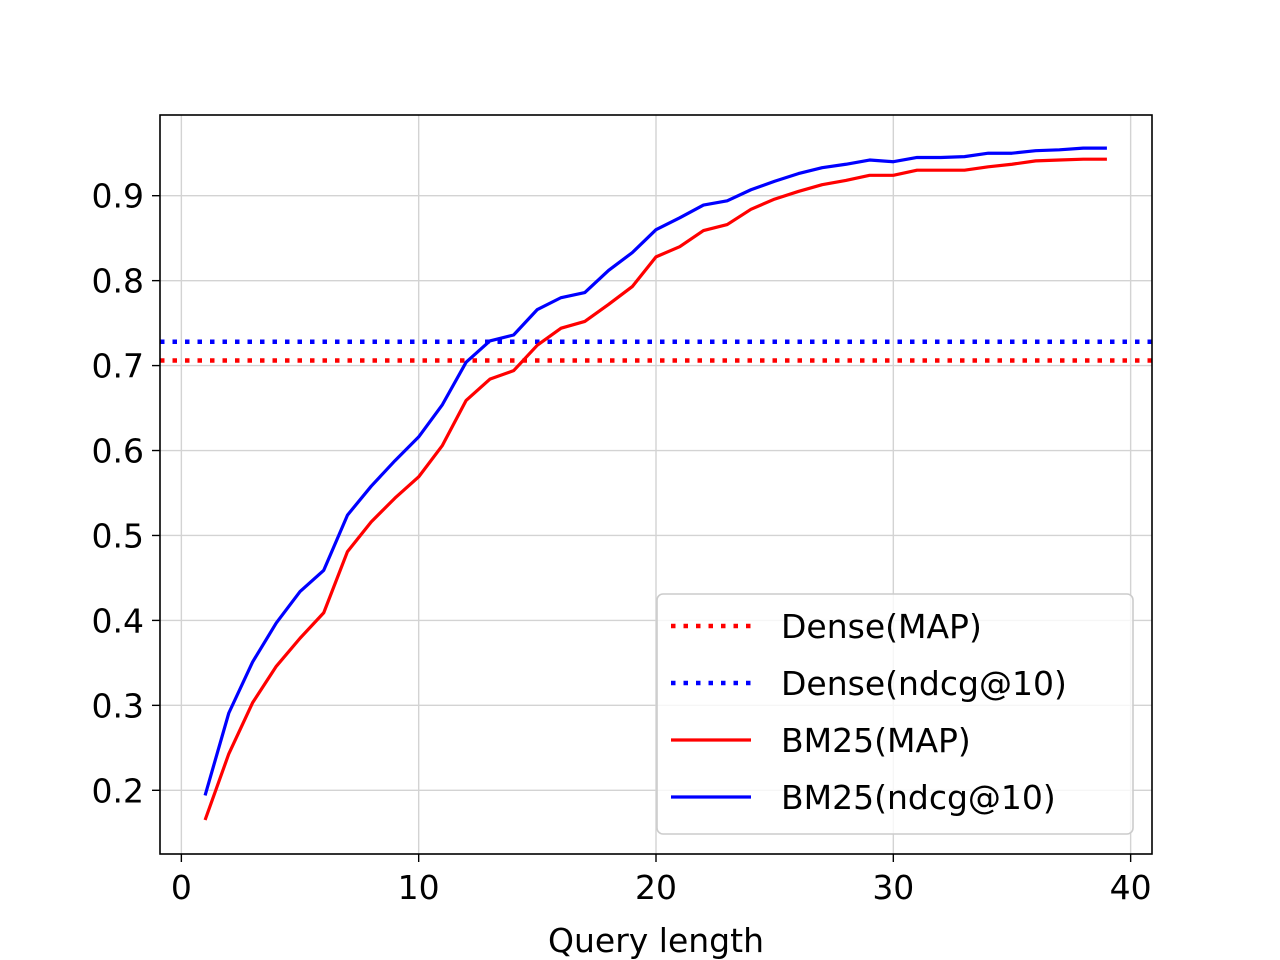 The image size is (1280, 960). Describe the element at coordinates (118, 705) in the screenshot. I see `y-tick-label: 0.3` at that location.